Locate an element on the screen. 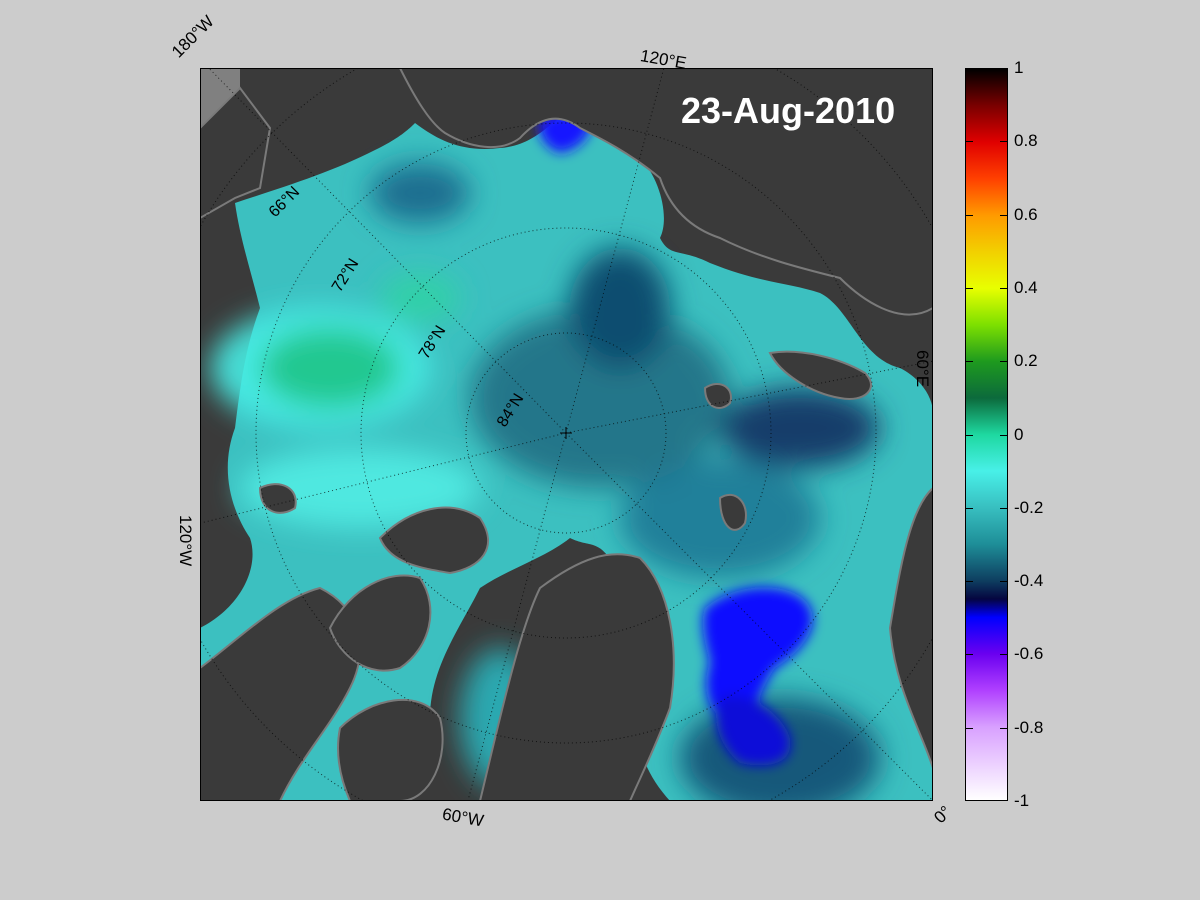 Image resolution: width=1200 pixels, height=900 pixels. lon-label-60w: 60°W is located at coordinates (463, 817).